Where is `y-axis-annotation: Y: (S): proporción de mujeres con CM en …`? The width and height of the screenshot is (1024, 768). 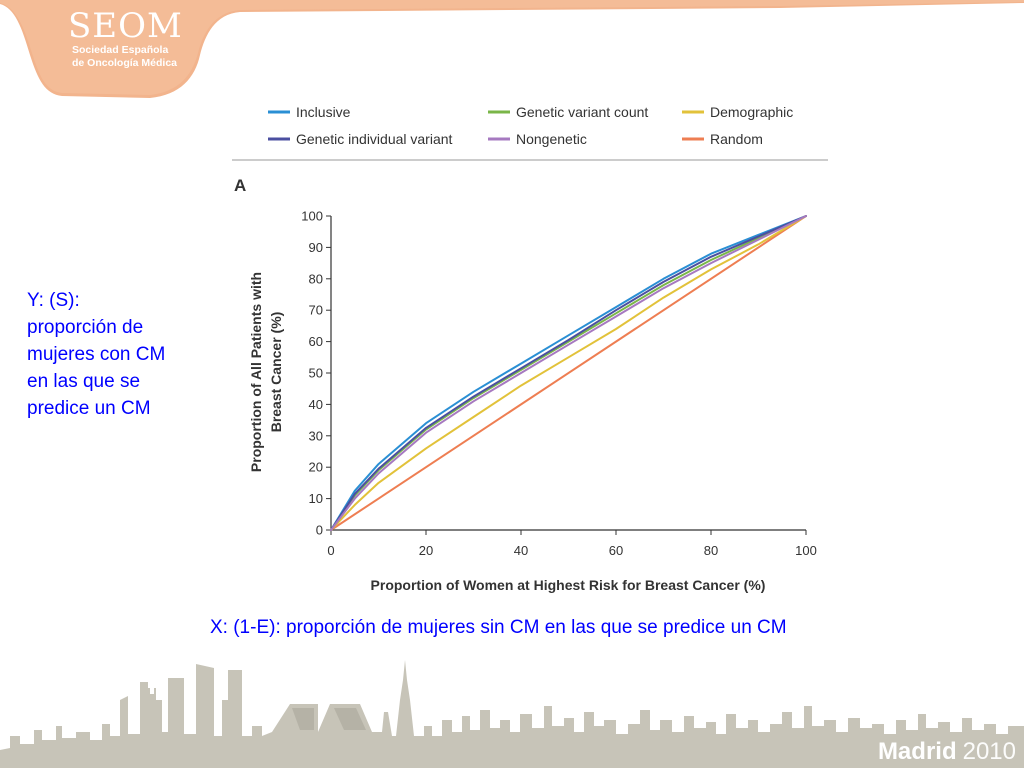 y-axis-annotation: Y: (S): proporción de mujeres con CM en … is located at coordinates (117, 354).